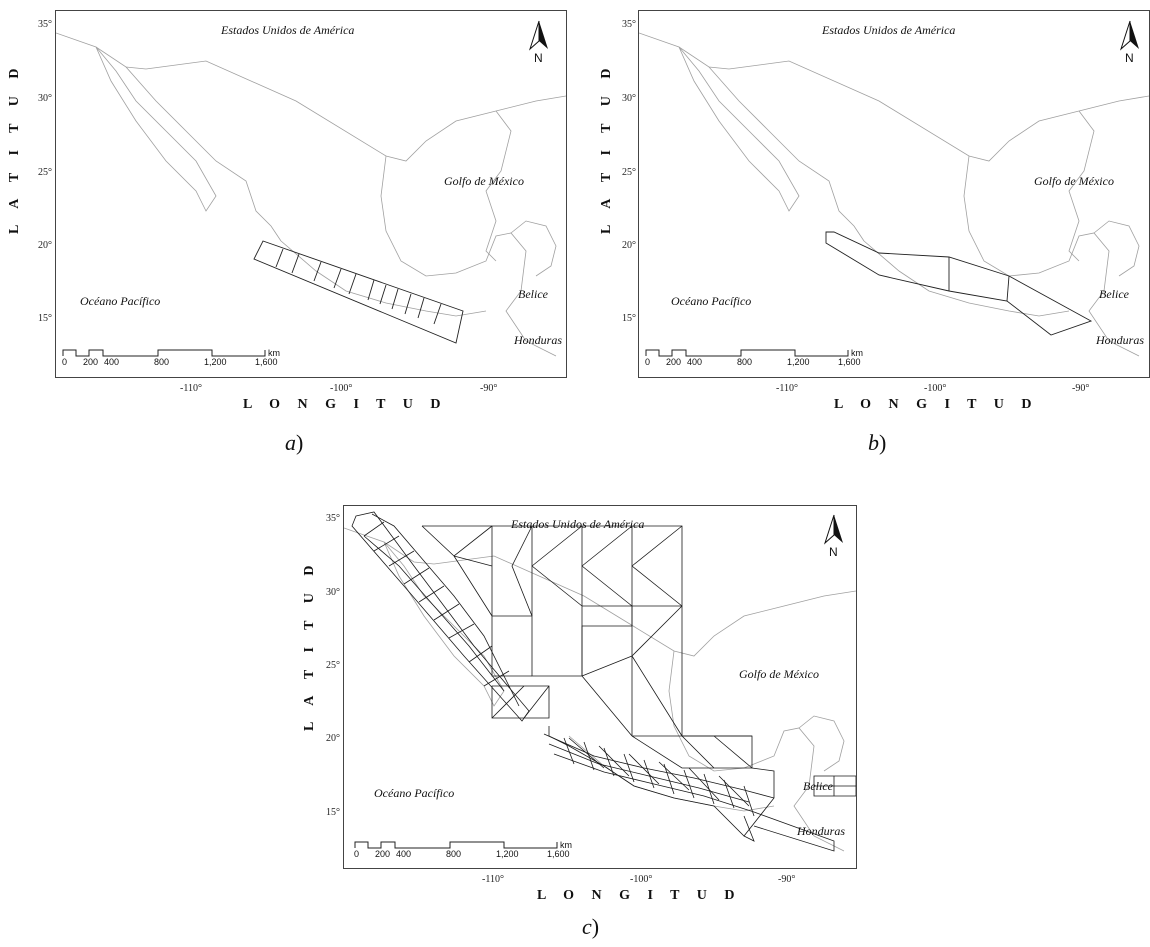 This screenshot has height=947, width=1150. I want to click on segments-b, so click(959, 283).